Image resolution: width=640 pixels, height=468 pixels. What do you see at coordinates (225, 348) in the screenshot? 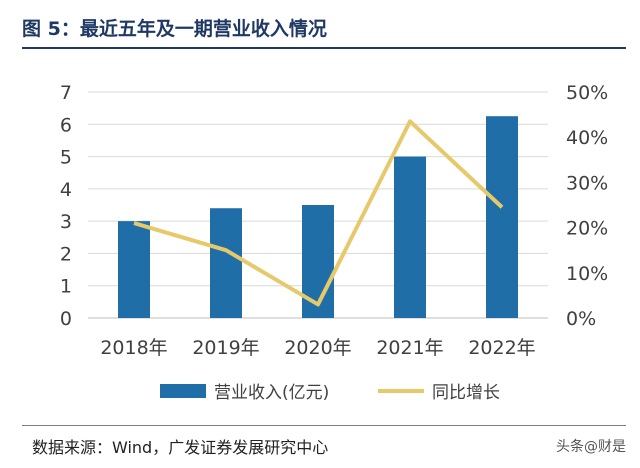
I see `x-tick-label: 2019年` at bounding box center [225, 348].